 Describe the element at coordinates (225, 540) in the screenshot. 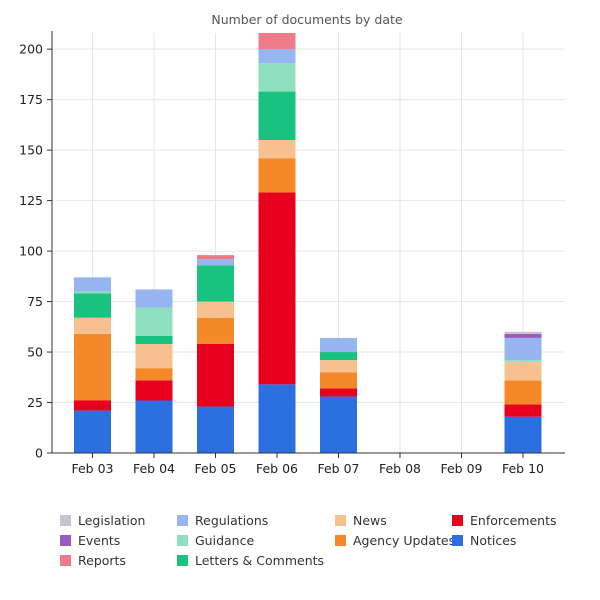

I see `legend-label: Guidance` at that location.